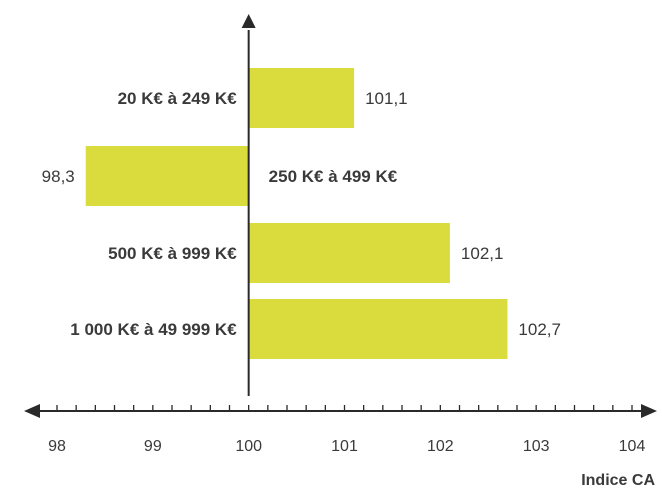 This screenshot has width=662, height=492. Describe the element at coordinates (153, 446) in the screenshot. I see `x-tick-label: 99` at that location.